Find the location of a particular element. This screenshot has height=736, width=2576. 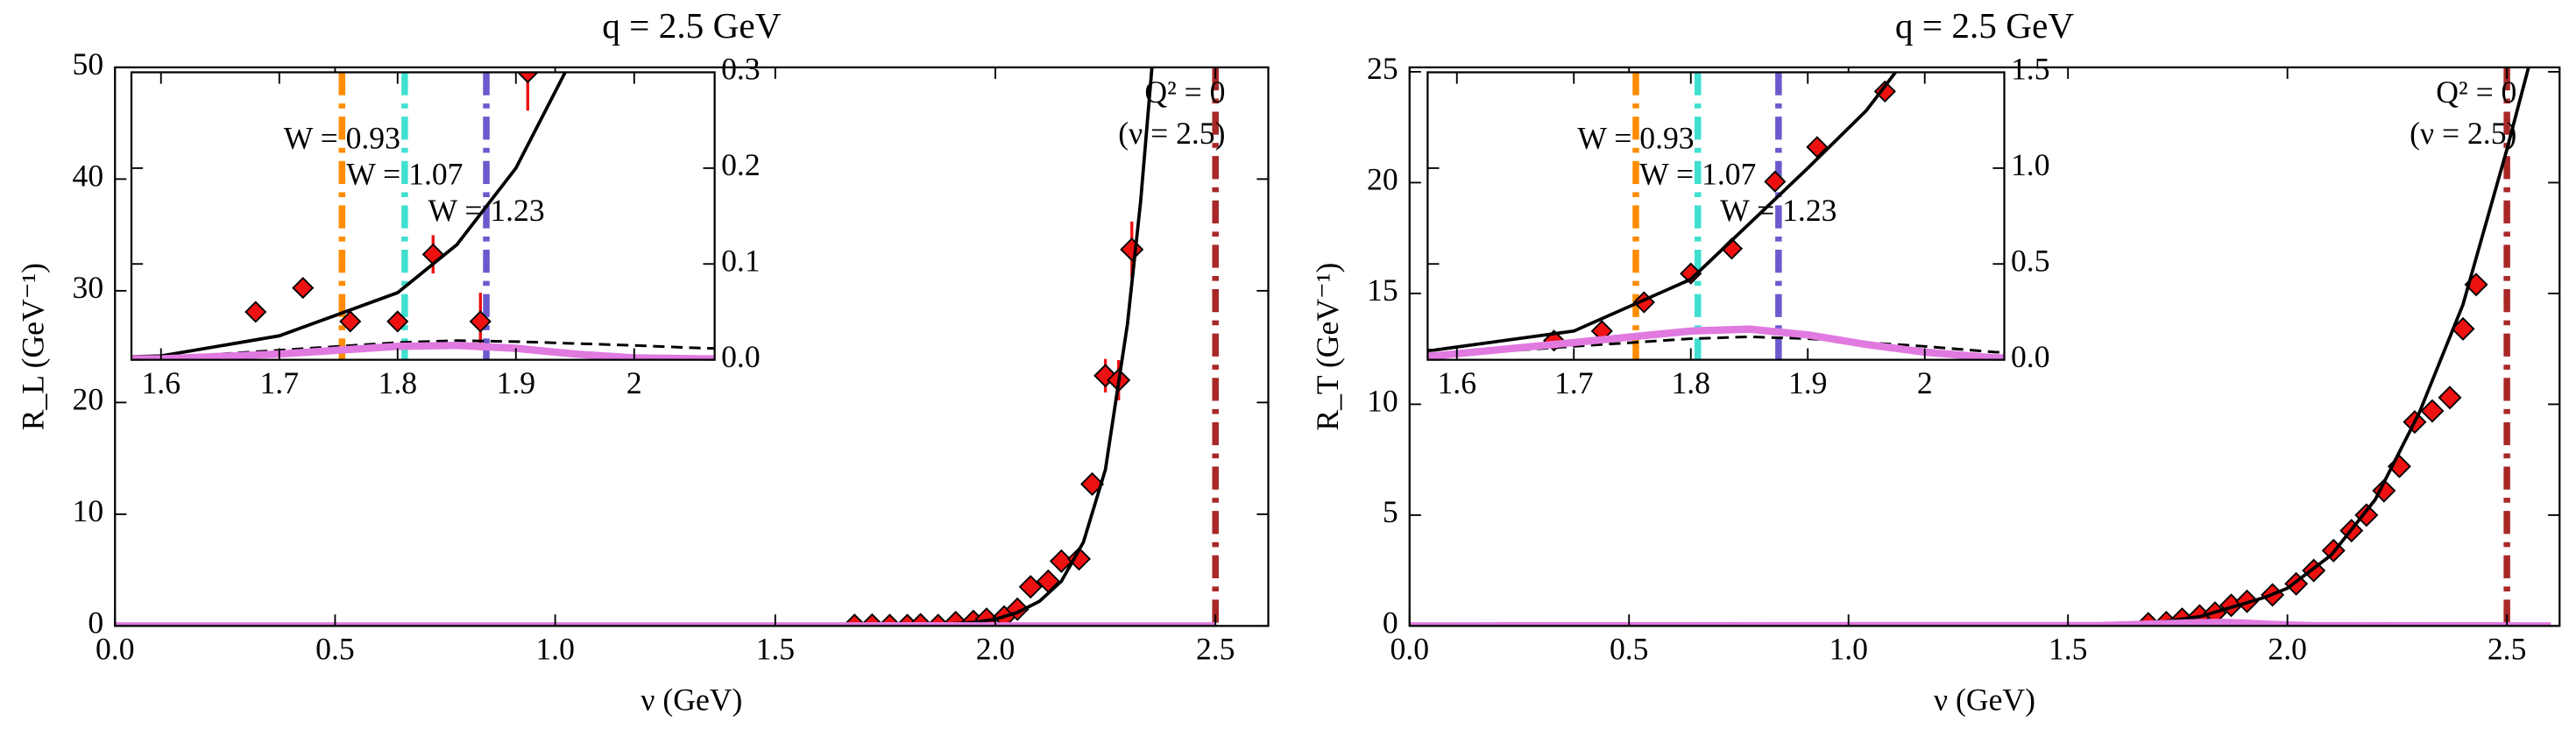

y-tick-label: 25 is located at coordinates (1382, 68).